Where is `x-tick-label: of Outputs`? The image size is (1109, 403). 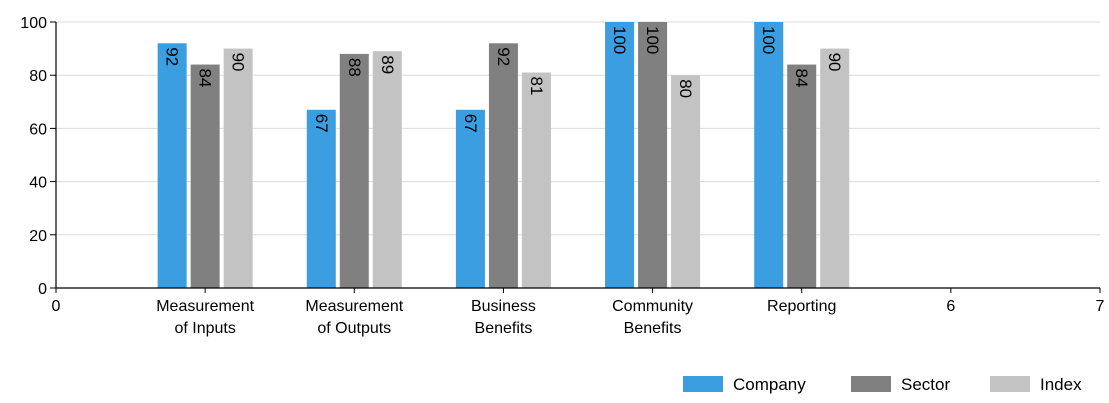 x-tick-label: of Outputs is located at coordinates (354, 328).